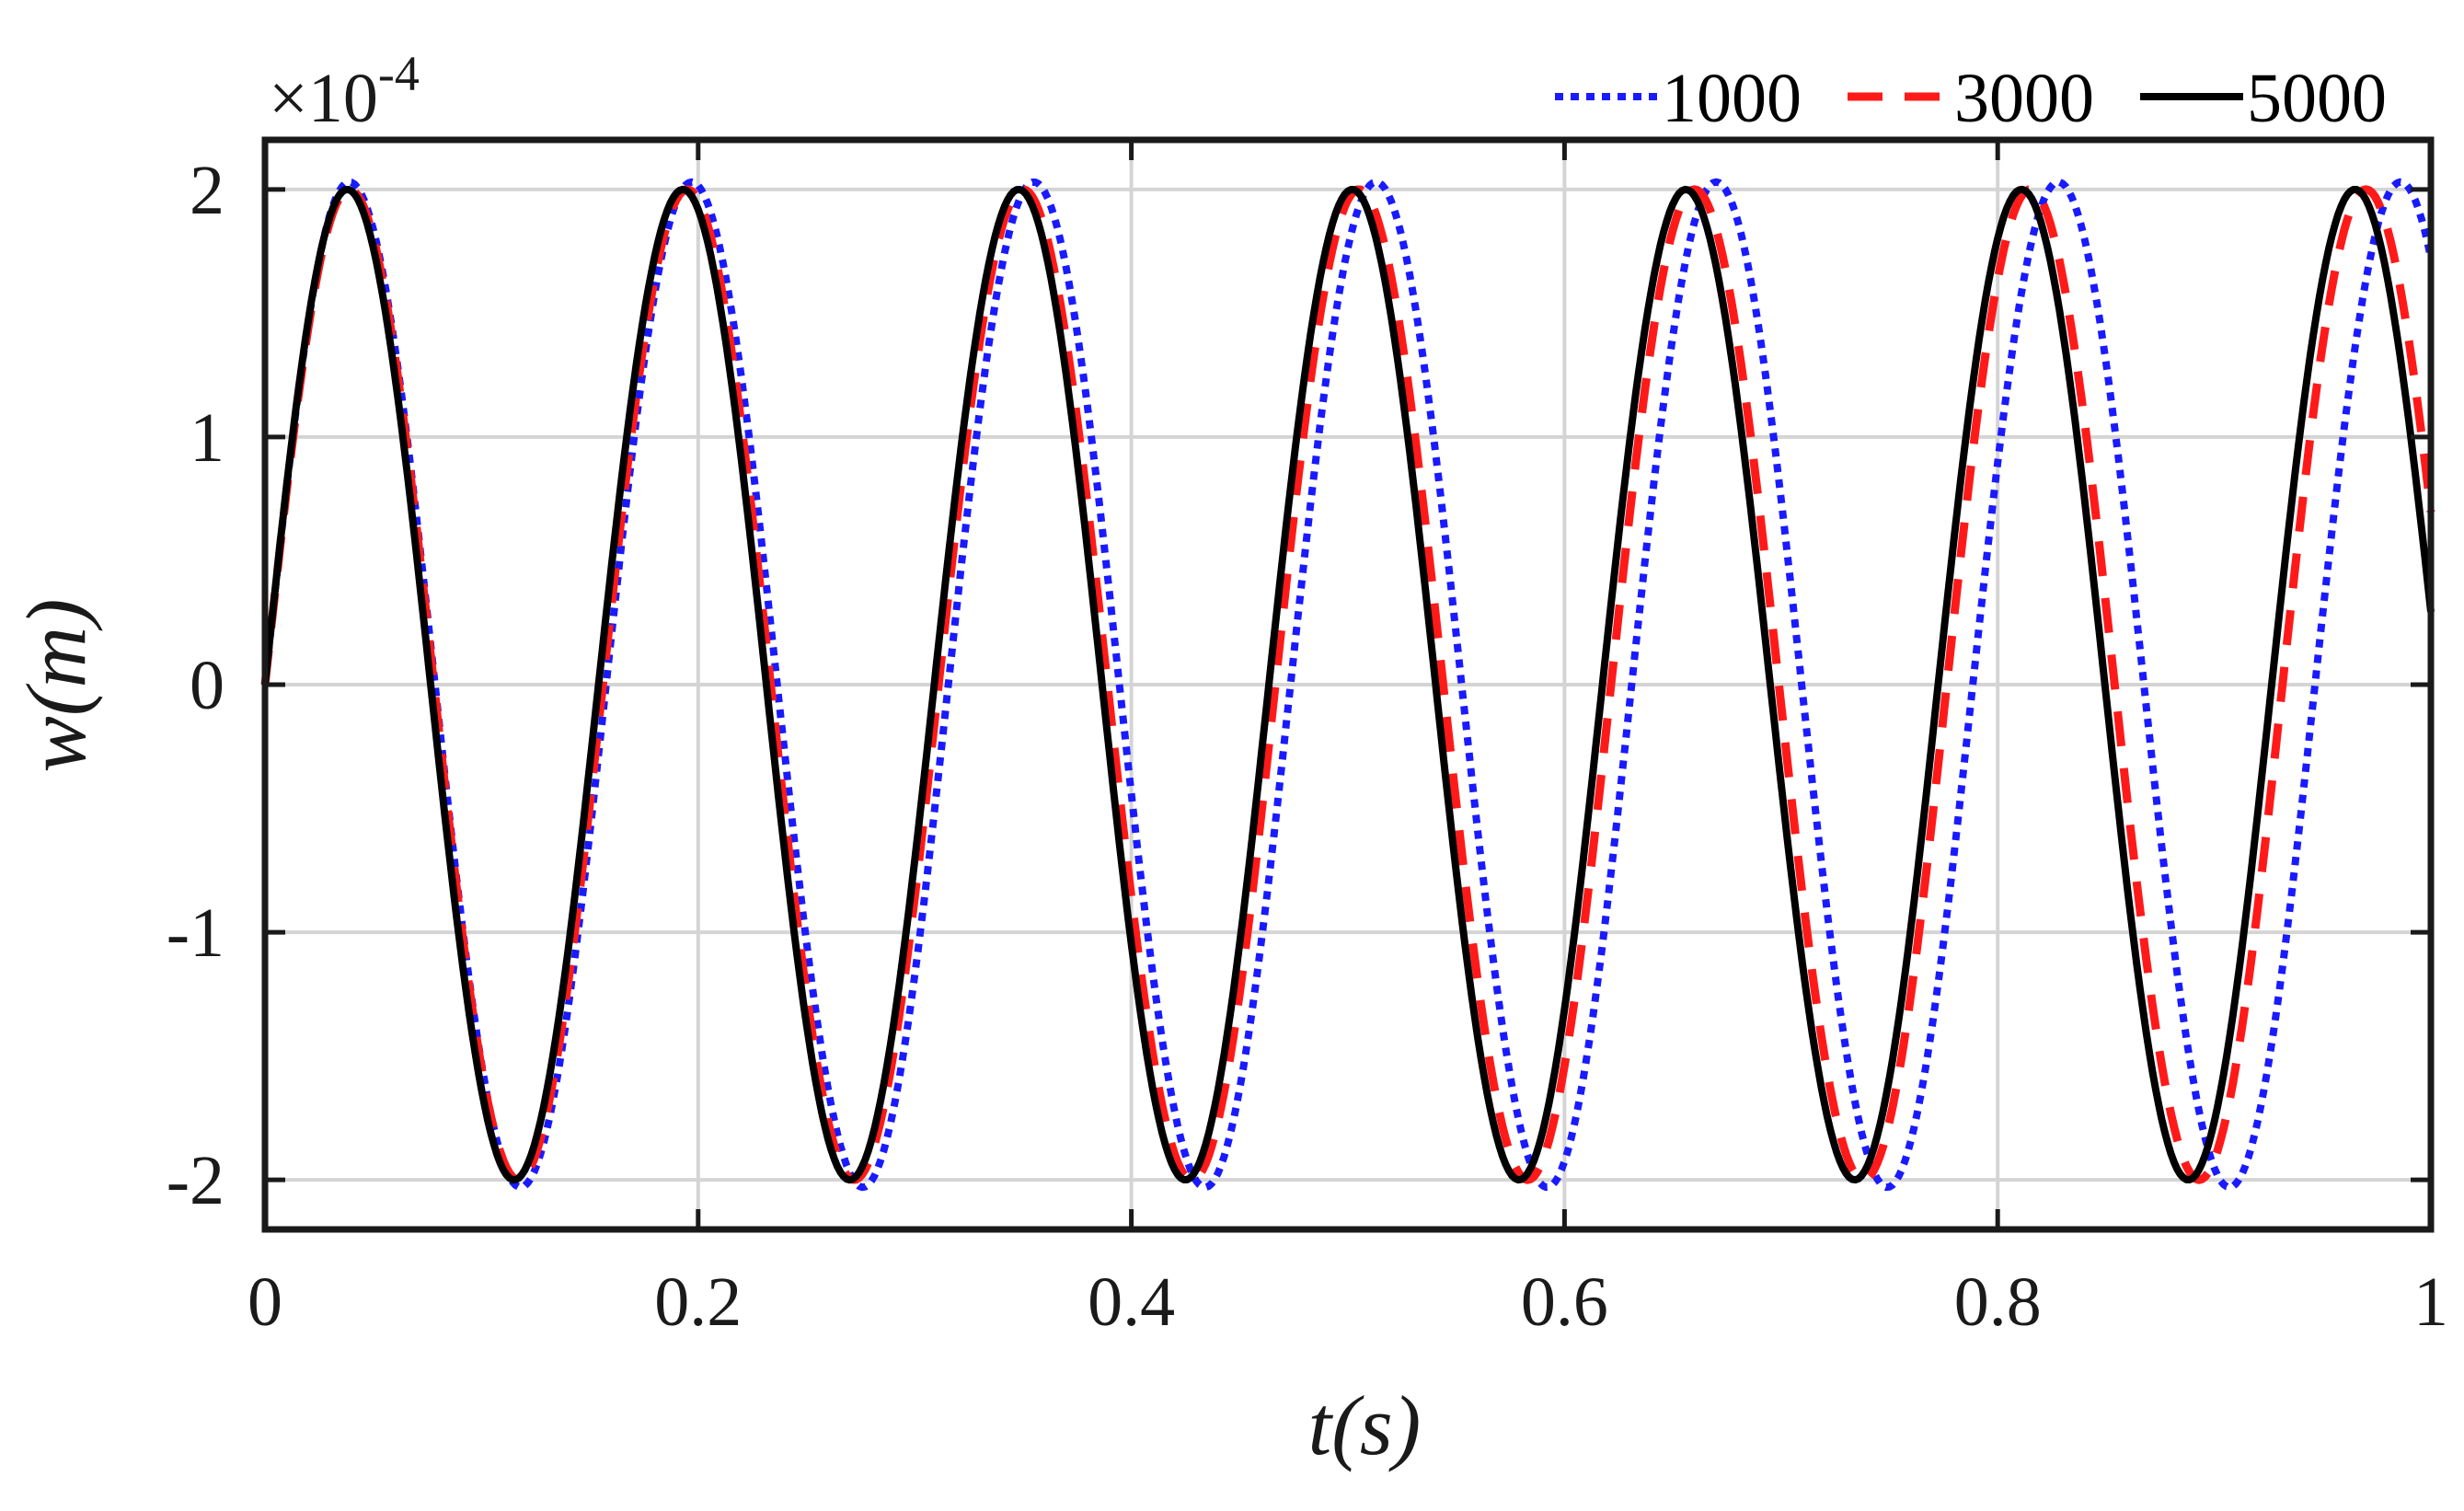 The height and width of the screenshot is (1511, 2464). I want to click on y-axis-label: w(m), so click(56, 685).